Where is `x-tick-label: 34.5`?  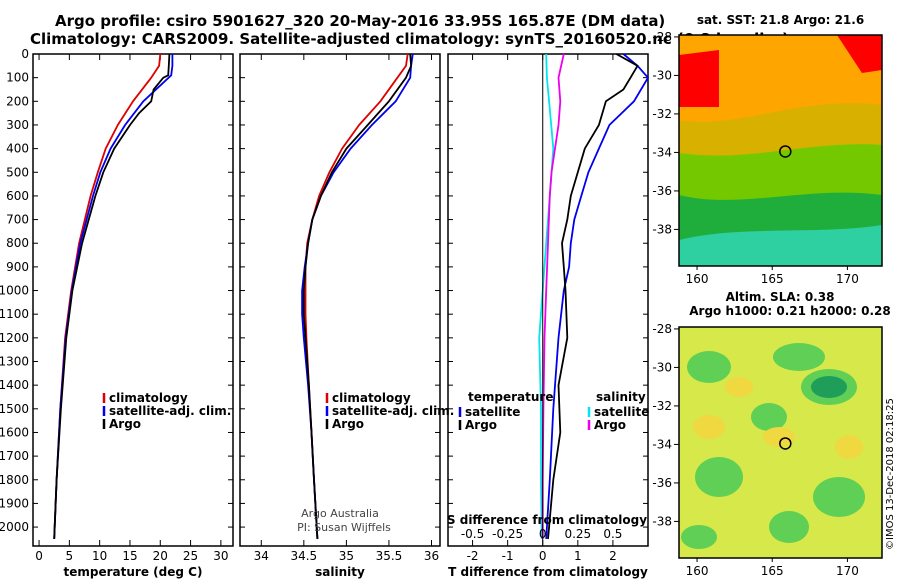
x-tick-label: 34.5 is located at coordinates (303, 556).